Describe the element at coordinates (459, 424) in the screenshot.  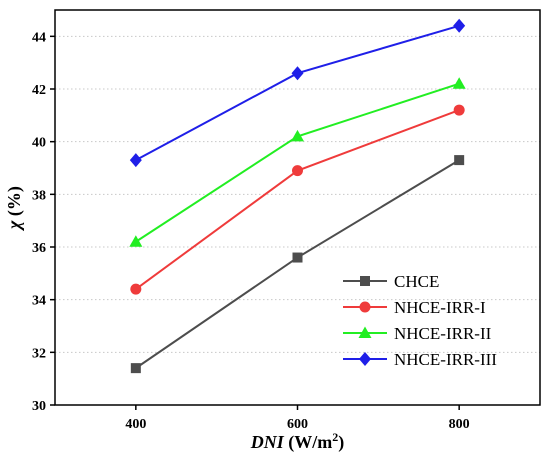
I see `x-tick-label: 800` at that location.